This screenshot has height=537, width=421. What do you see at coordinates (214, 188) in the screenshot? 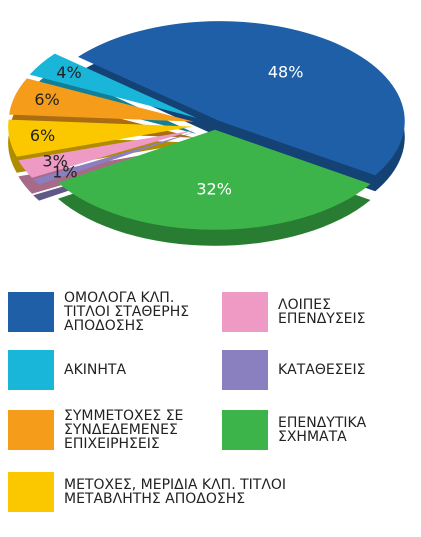
I see `data-label: 32%` at bounding box center [214, 188].